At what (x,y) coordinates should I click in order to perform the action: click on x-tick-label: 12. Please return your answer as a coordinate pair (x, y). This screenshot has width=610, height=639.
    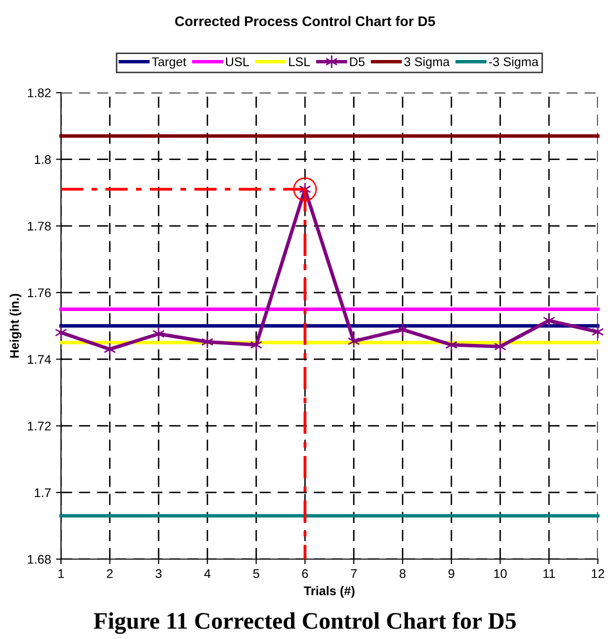
    Looking at the image, I should click on (598, 573).